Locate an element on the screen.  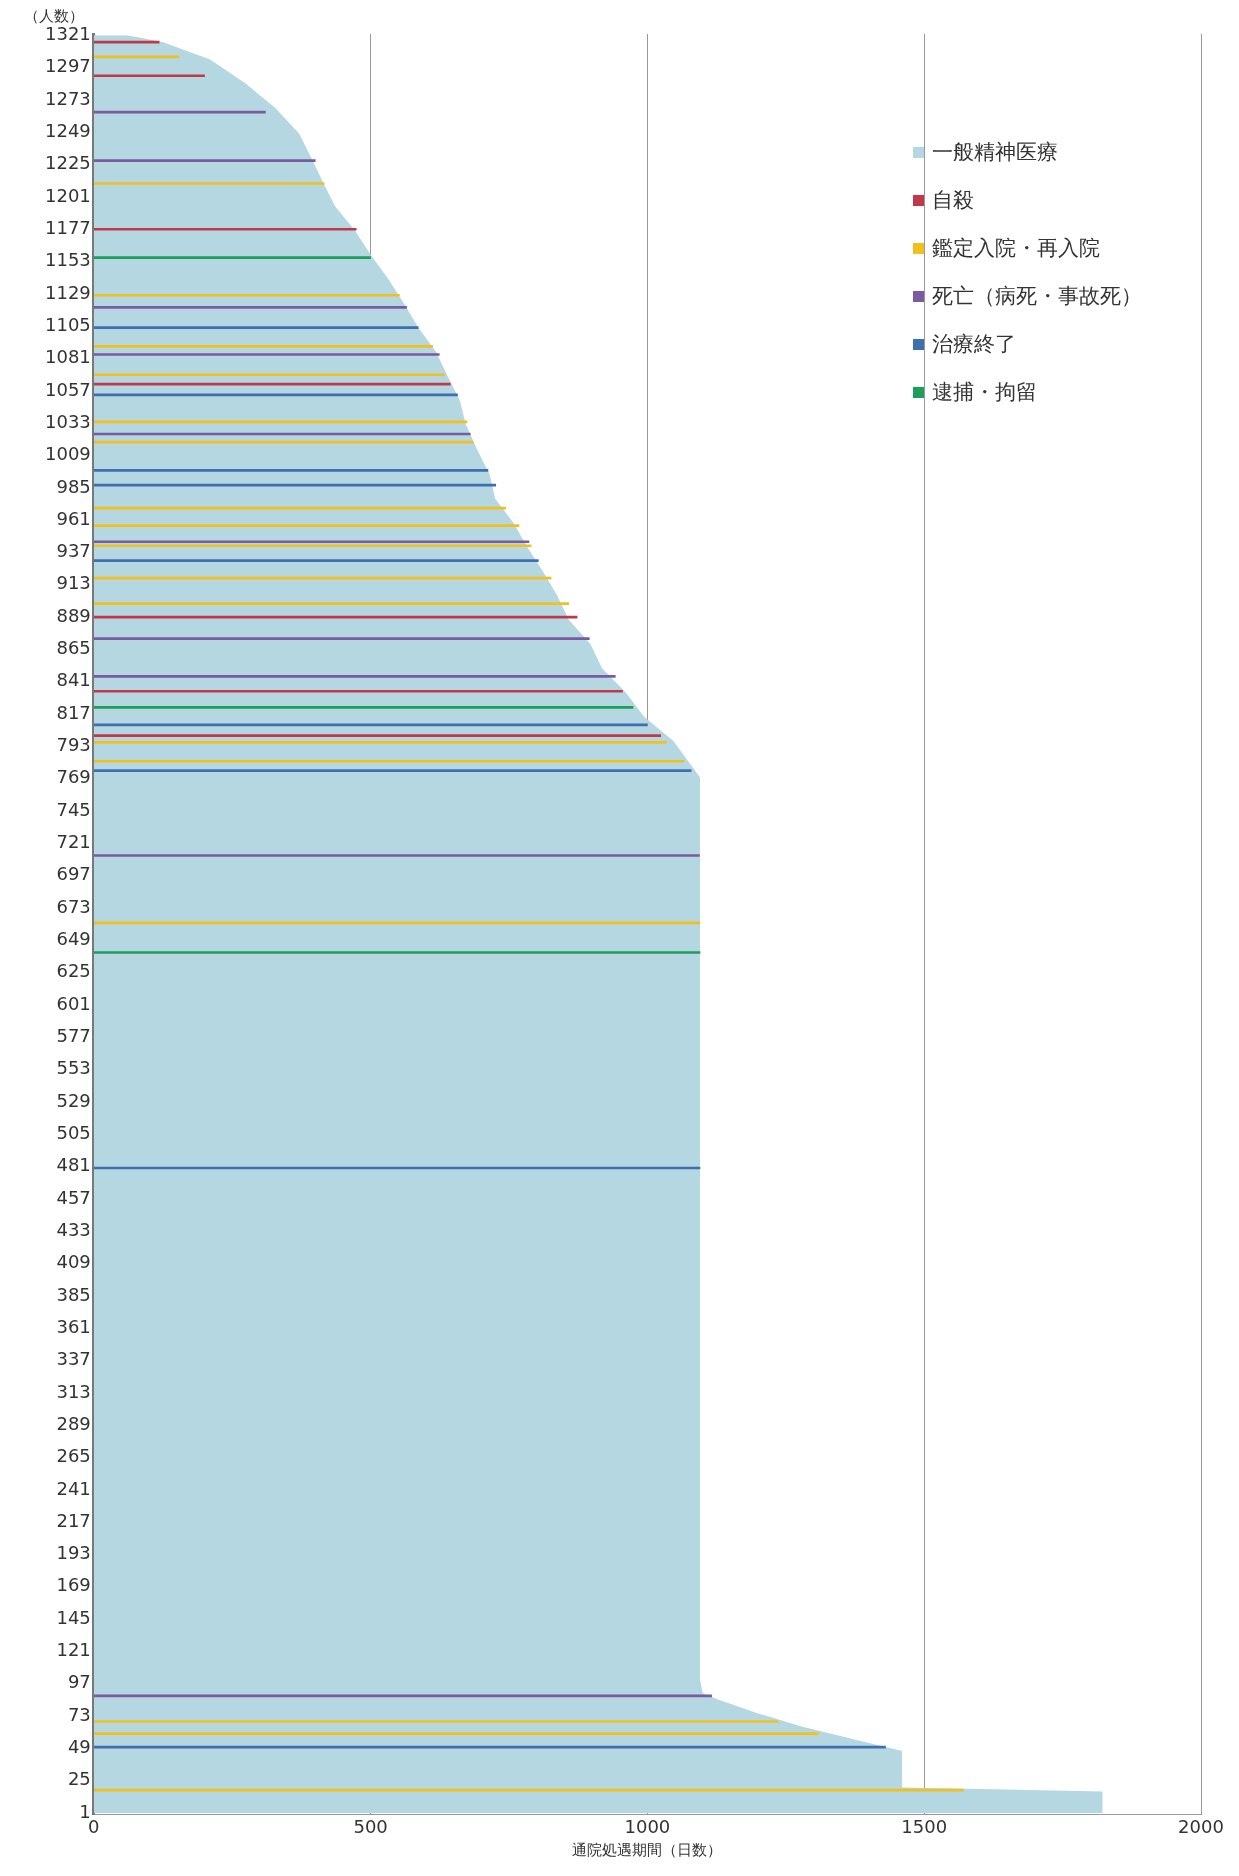
y-tick-label: 1249 is located at coordinates (68, 130).